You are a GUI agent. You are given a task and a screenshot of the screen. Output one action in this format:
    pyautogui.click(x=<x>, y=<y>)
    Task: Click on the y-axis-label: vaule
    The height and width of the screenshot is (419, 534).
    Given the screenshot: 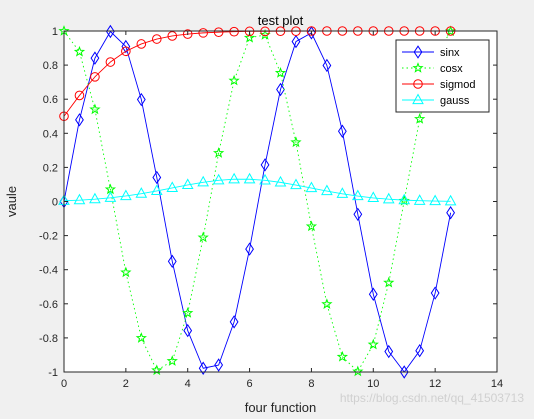 What is the action you would take?
    pyautogui.click(x=11, y=201)
    